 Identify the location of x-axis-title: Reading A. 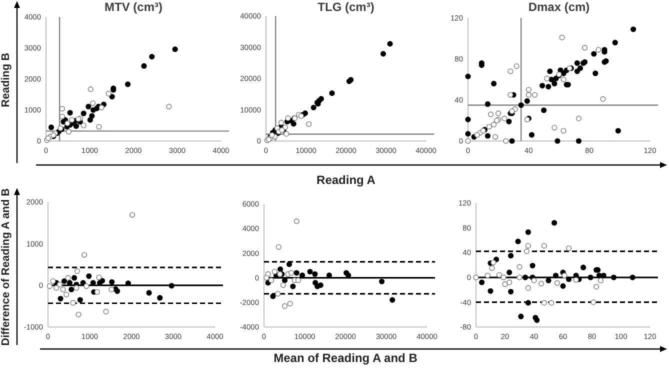
(346, 180).